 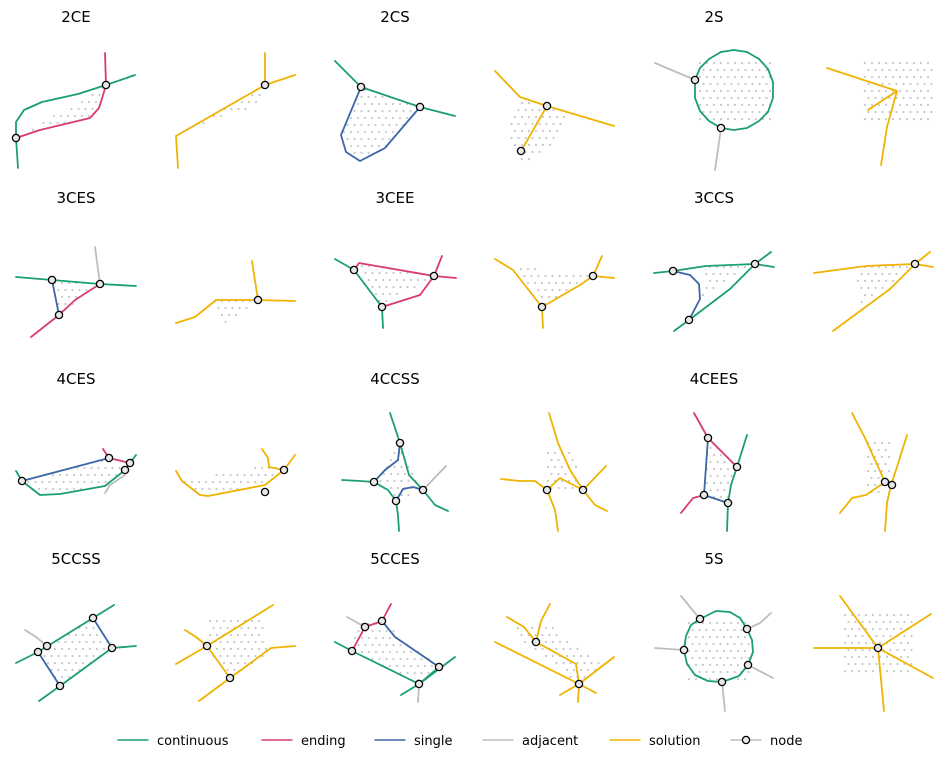 What do you see at coordinates (76, 281) in the screenshot?
I see `edge-continuous` at bounding box center [76, 281].